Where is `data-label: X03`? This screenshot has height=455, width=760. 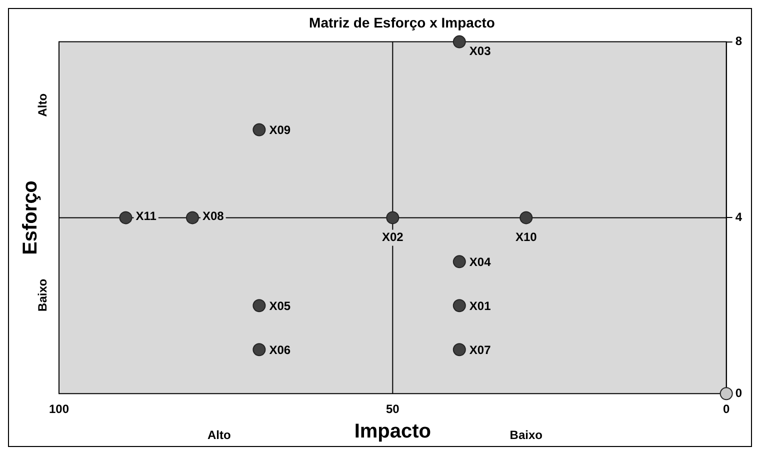
data-label: X03 is located at coordinates (480, 51).